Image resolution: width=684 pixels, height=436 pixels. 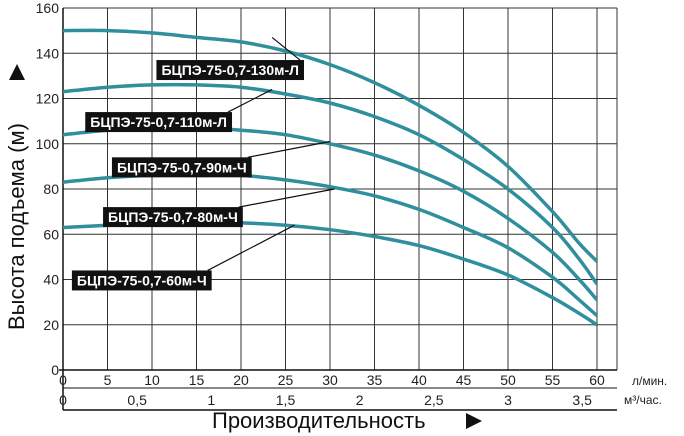 What do you see at coordinates (474, 421) in the screenshot?
I see `x-axis-arrow-icon` at bounding box center [474, 421].